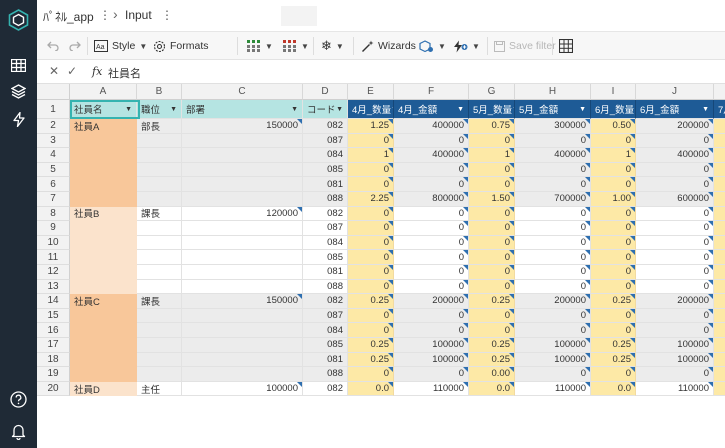 This screenshot has height=448, width=725. What do you see at coordinates (325, 92) in the screenshot?
I see `column-header: D` at bounding box center [325, 92].